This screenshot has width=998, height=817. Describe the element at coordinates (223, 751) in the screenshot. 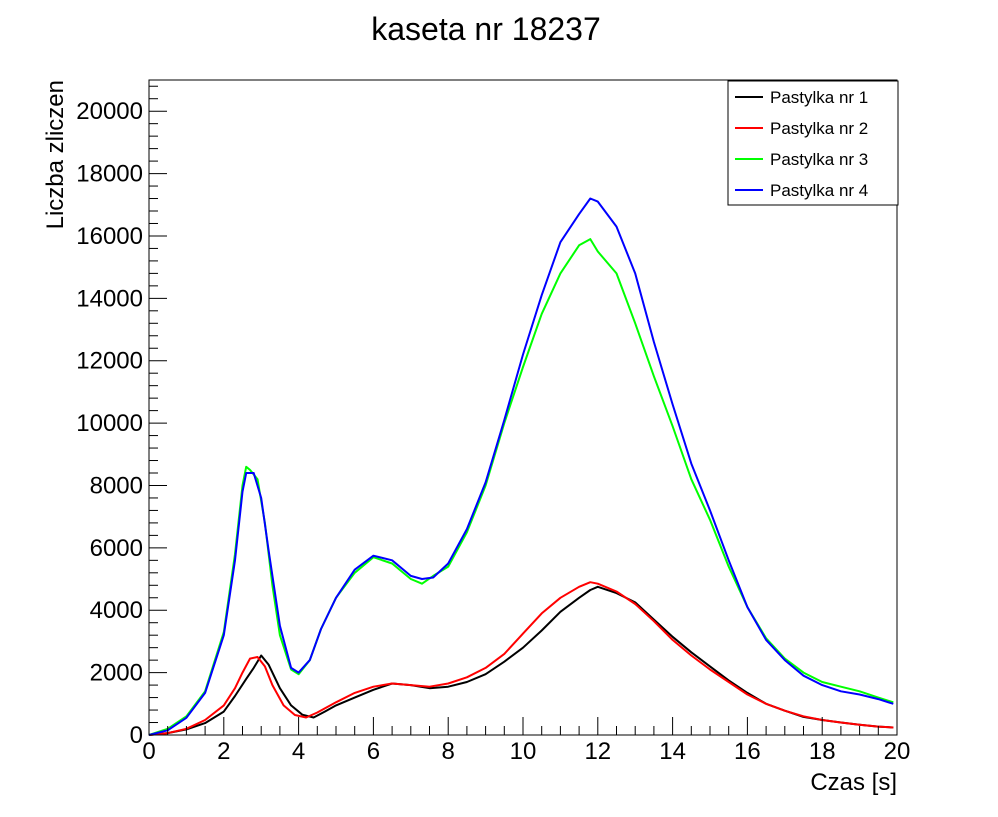

I see `x-tick-label: 2` at that location.